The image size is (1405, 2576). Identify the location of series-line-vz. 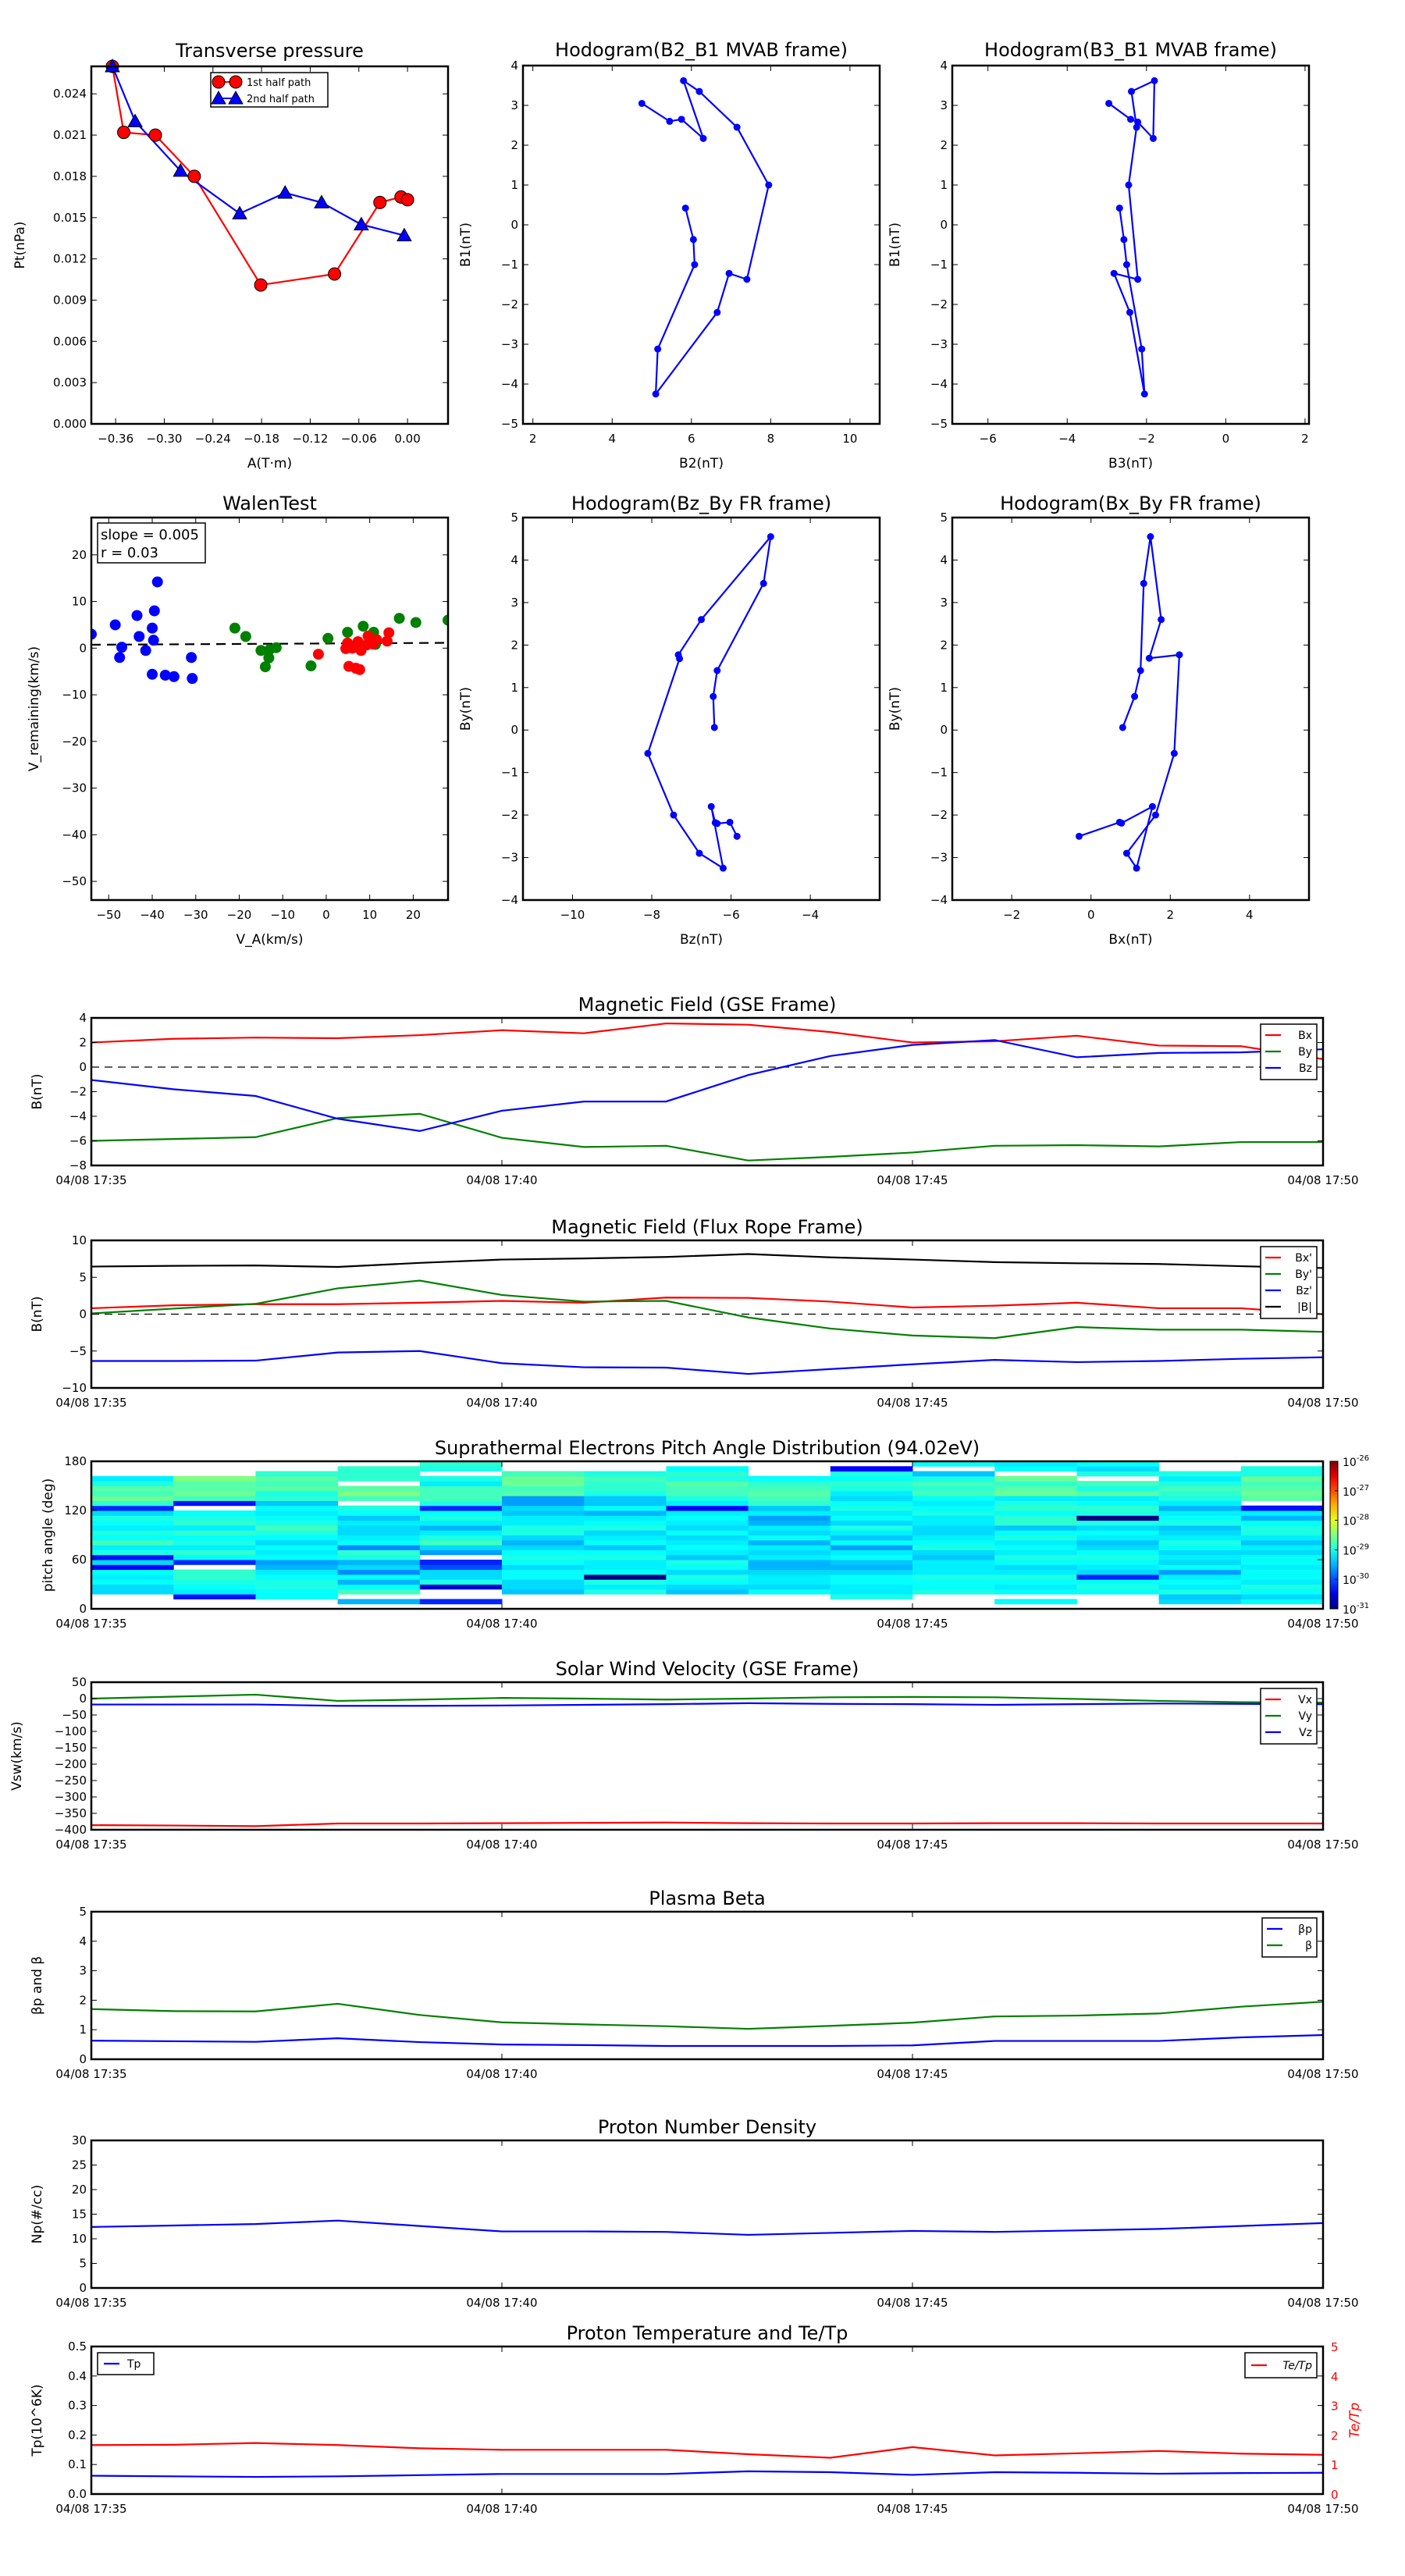
(707, 1704).